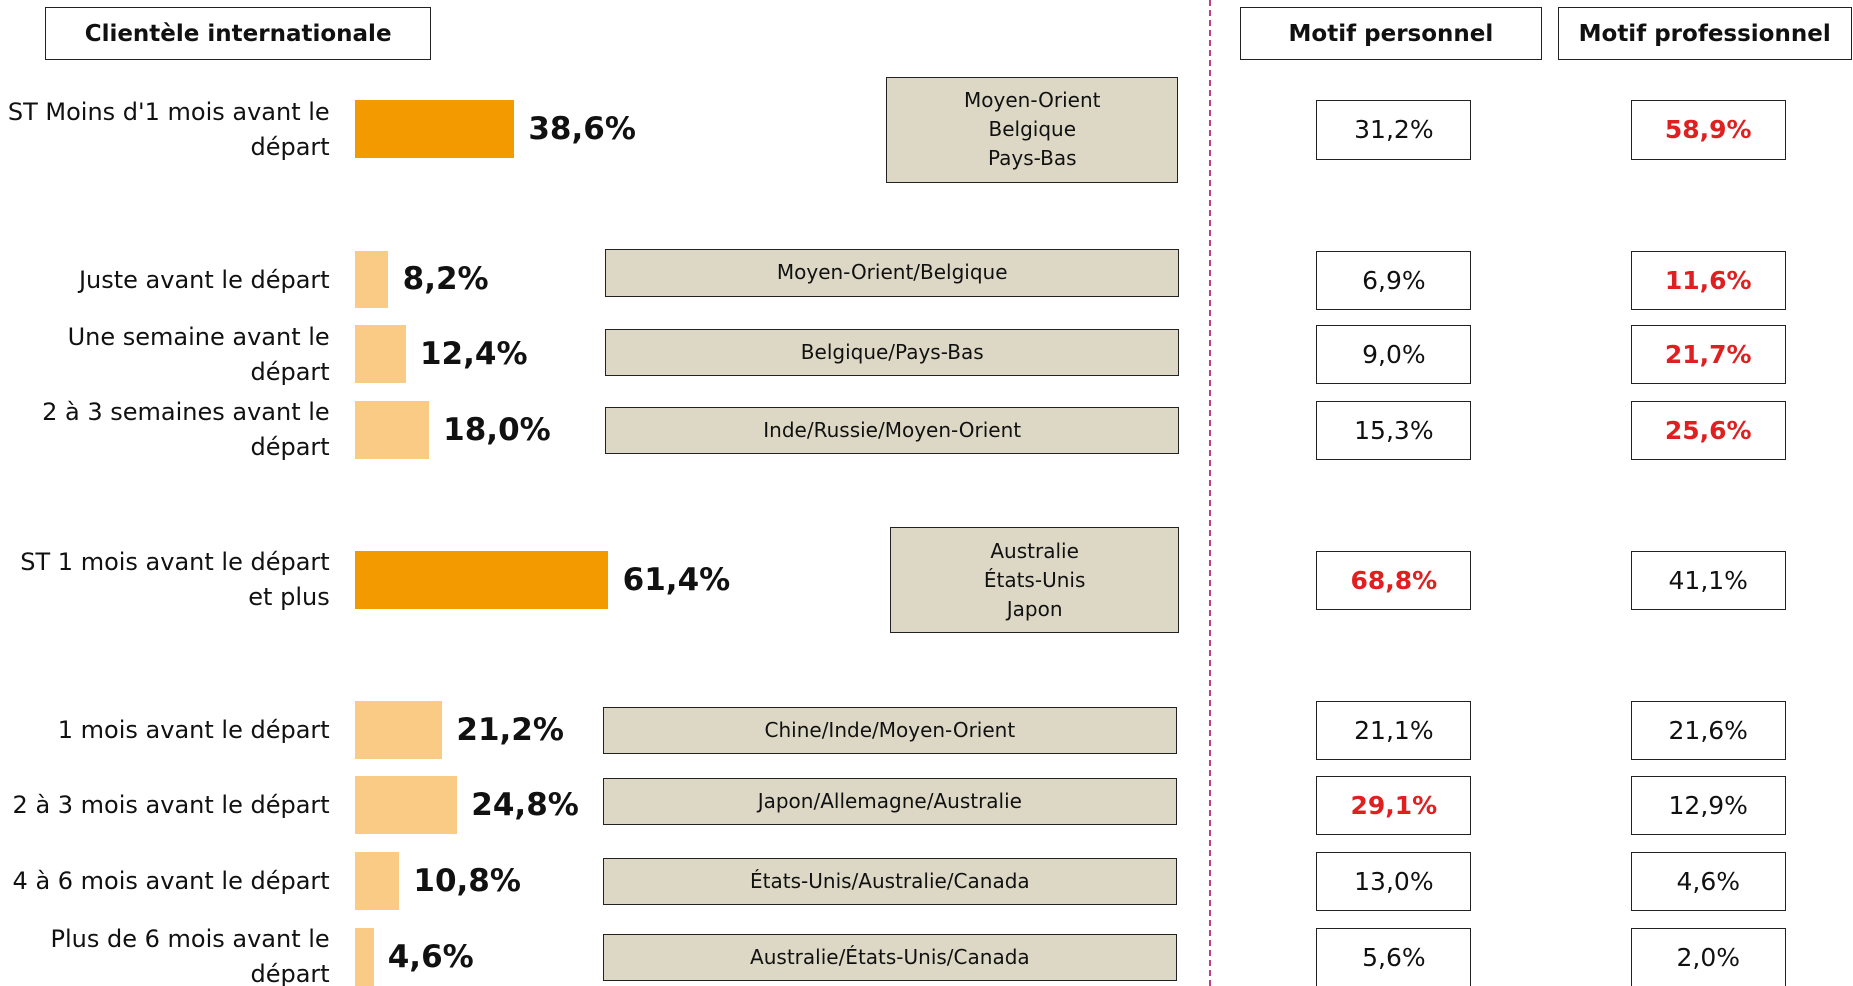 This screenshot has width=1853, height=986. I want to click on country-box: Australie États-Unis Japon, so click(1034, 580).